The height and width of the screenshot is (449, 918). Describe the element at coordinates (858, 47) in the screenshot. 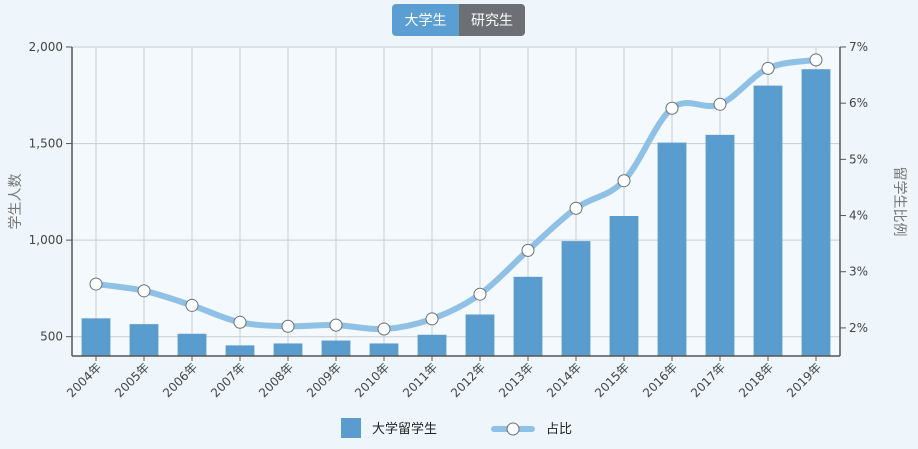

I see `right-tick-label: 7%` at that location.